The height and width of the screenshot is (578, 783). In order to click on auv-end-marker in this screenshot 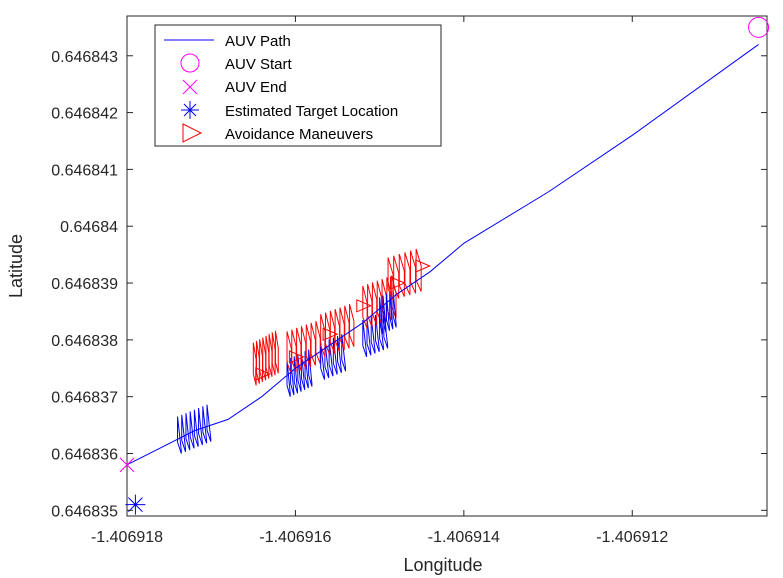, I will do `click(127, 465)`.